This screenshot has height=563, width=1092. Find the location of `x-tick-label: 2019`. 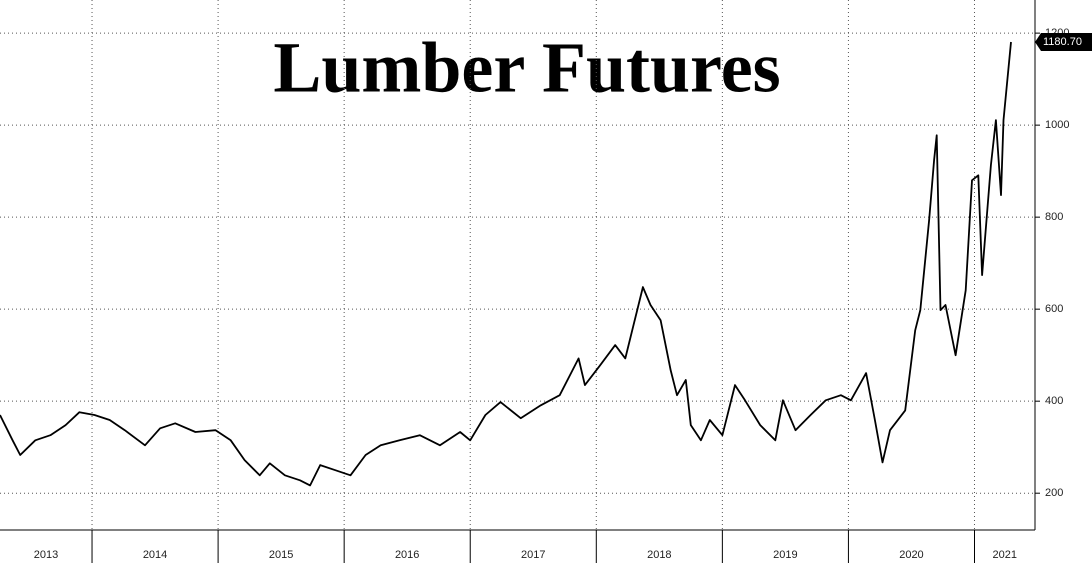

x-tick-label: 2019 is located at coordinates (785, 555).